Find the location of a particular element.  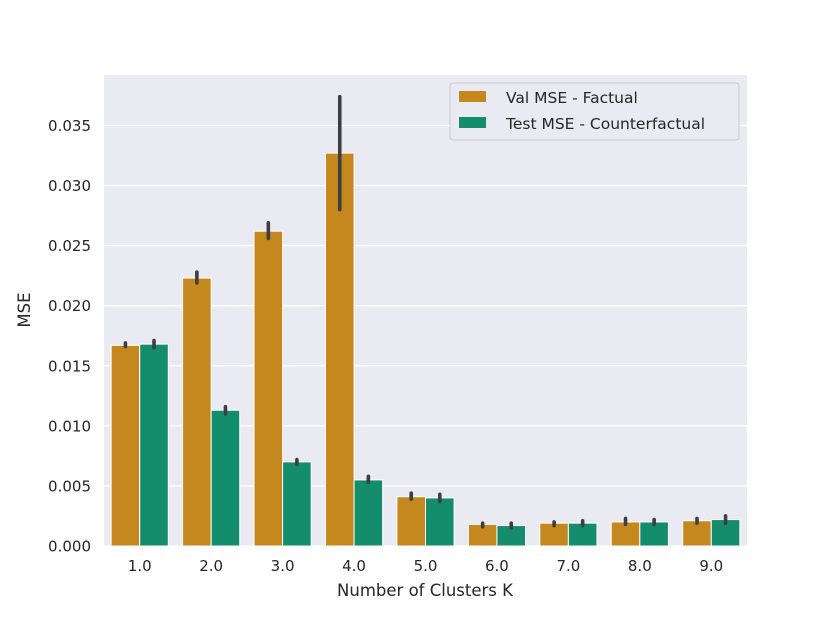

x-tick-label: 6.0 is located at coordinates (497, 566).